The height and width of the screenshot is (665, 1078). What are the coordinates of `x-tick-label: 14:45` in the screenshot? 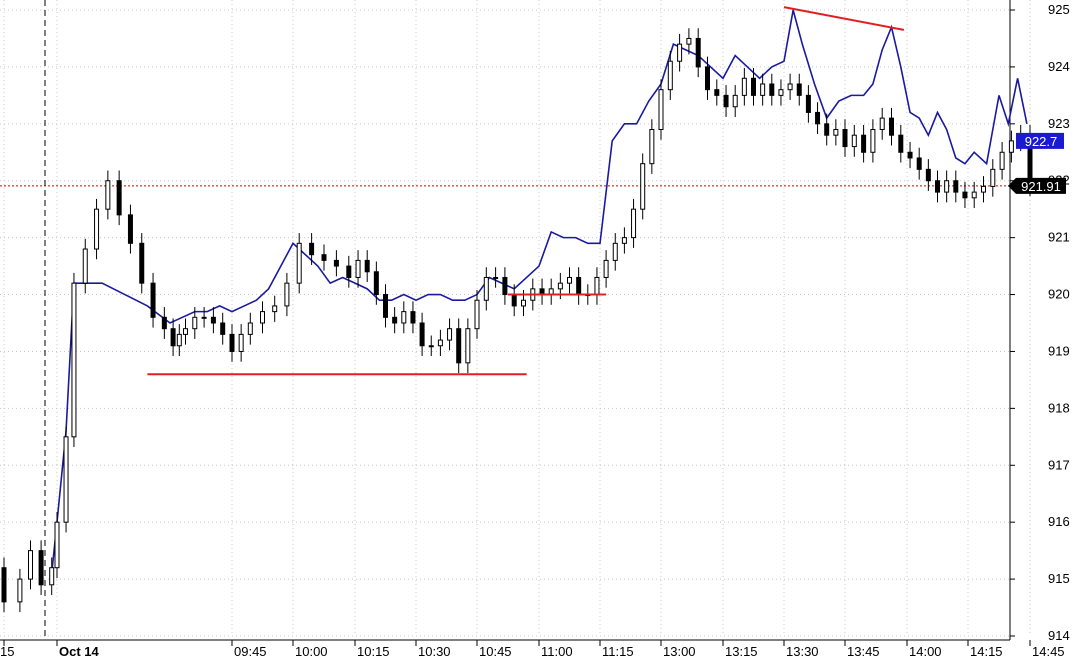 It's located at (1048, 651).